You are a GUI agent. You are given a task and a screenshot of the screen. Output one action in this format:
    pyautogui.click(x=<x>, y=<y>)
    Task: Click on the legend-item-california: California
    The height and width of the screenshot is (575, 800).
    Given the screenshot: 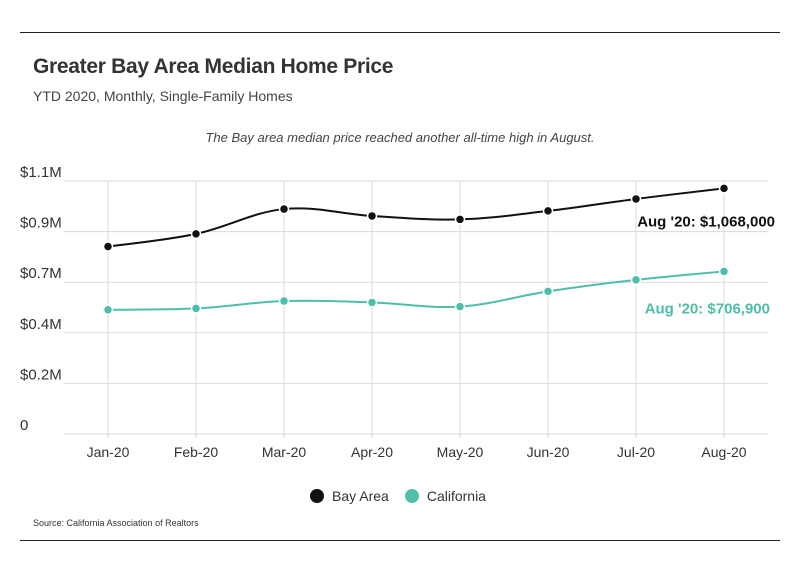 What is the action you would take?
    pyautogui.click(x=445, y=496)
    